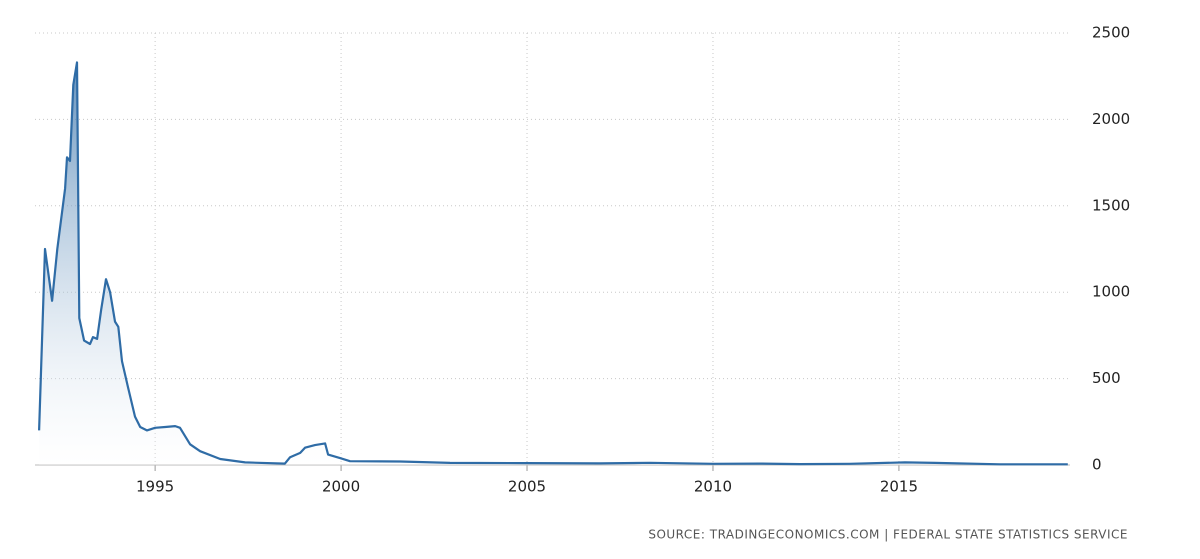 The height and width of the screenshot is (559, 1200). I want to click on x-tick-label: 2000, so click(341, 487).